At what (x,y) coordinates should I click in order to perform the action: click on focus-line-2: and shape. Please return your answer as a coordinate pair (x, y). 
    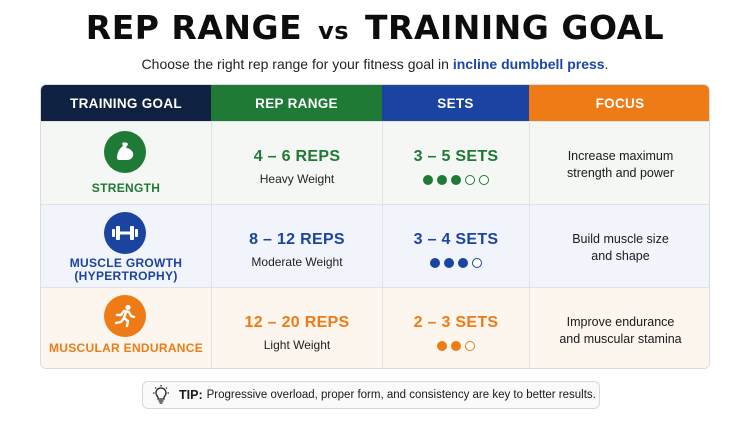
    Looking at the image, I should click on (620, 256).